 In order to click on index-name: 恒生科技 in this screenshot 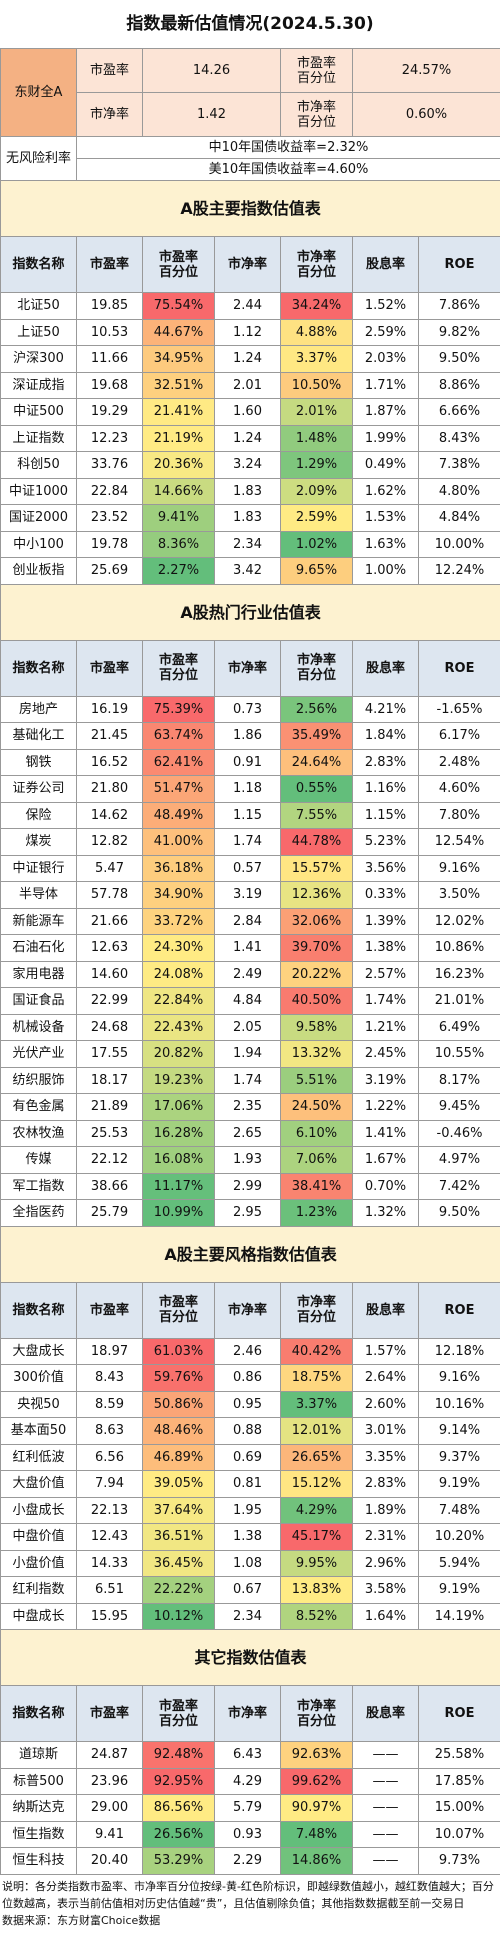, I will do `click(38, 1861)`.